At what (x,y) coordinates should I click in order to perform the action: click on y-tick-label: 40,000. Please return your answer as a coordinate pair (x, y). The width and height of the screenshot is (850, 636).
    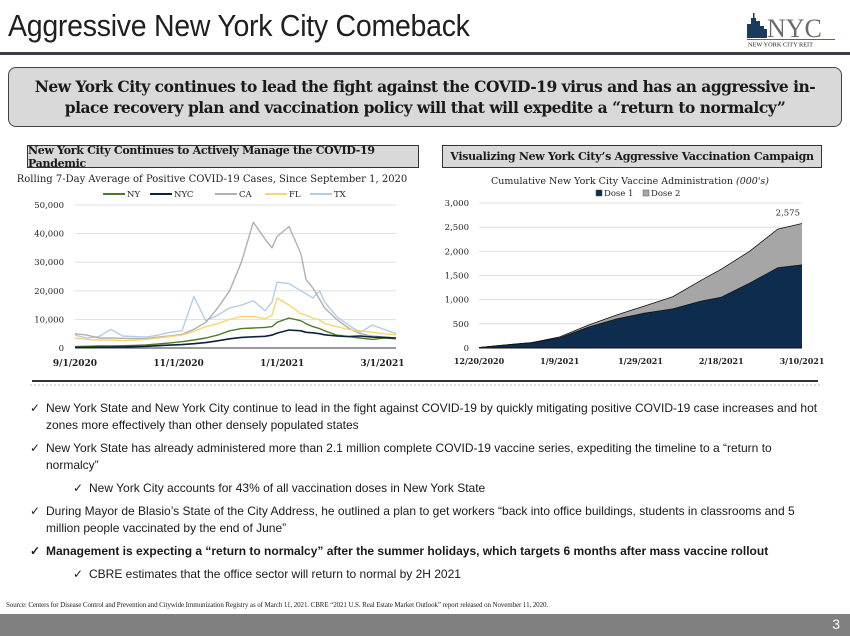
    Looking at the image, I should click on (49, 235).